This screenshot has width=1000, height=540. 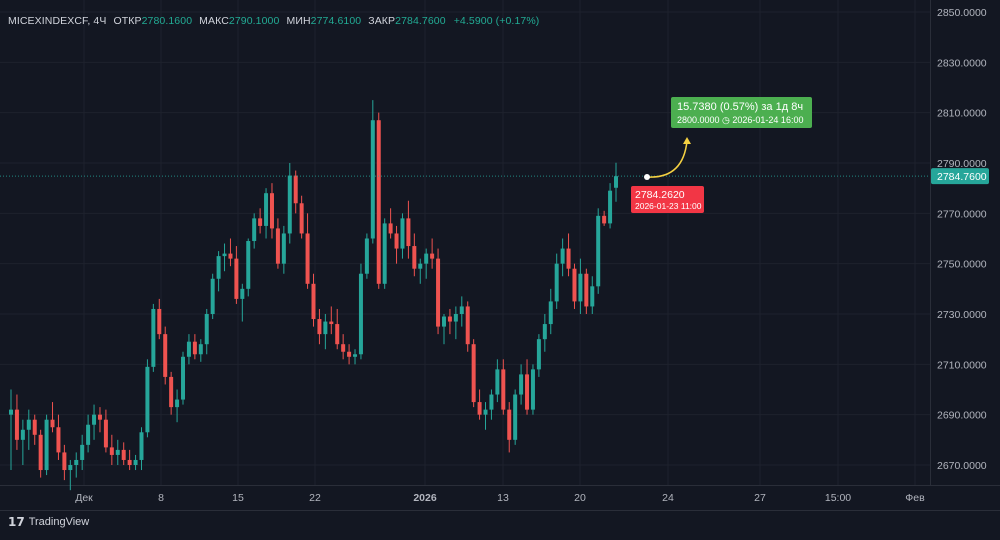 What do you see at coordinates (500, 498) in the screenshot?
I see `time-axis: Дек 8 15 22 2026 13 20 24 27 15:00 Фев` at bounding box center [500, 498].